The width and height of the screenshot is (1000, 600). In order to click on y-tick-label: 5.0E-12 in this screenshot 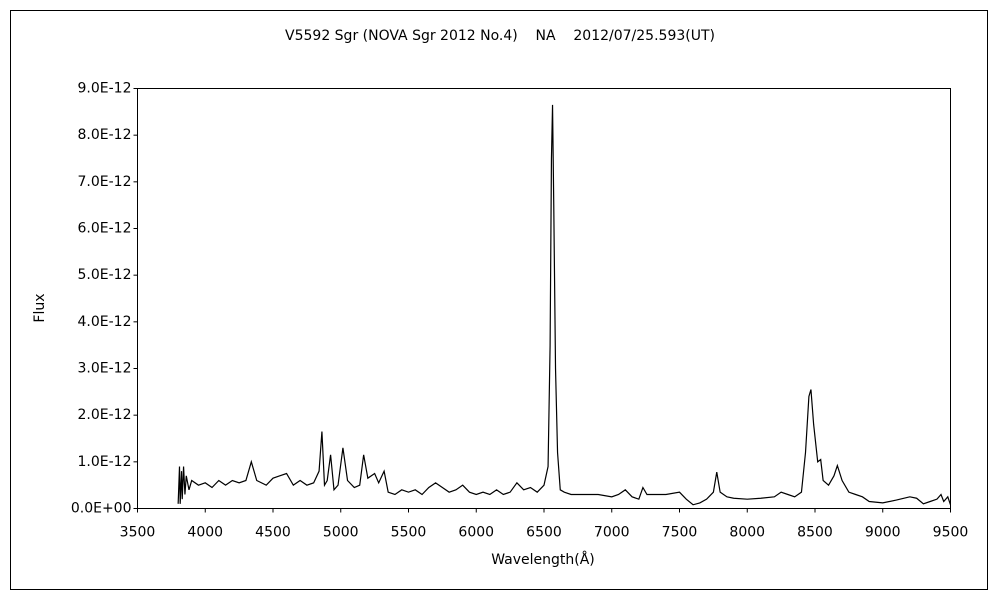, I will do `click(105, 275)`.